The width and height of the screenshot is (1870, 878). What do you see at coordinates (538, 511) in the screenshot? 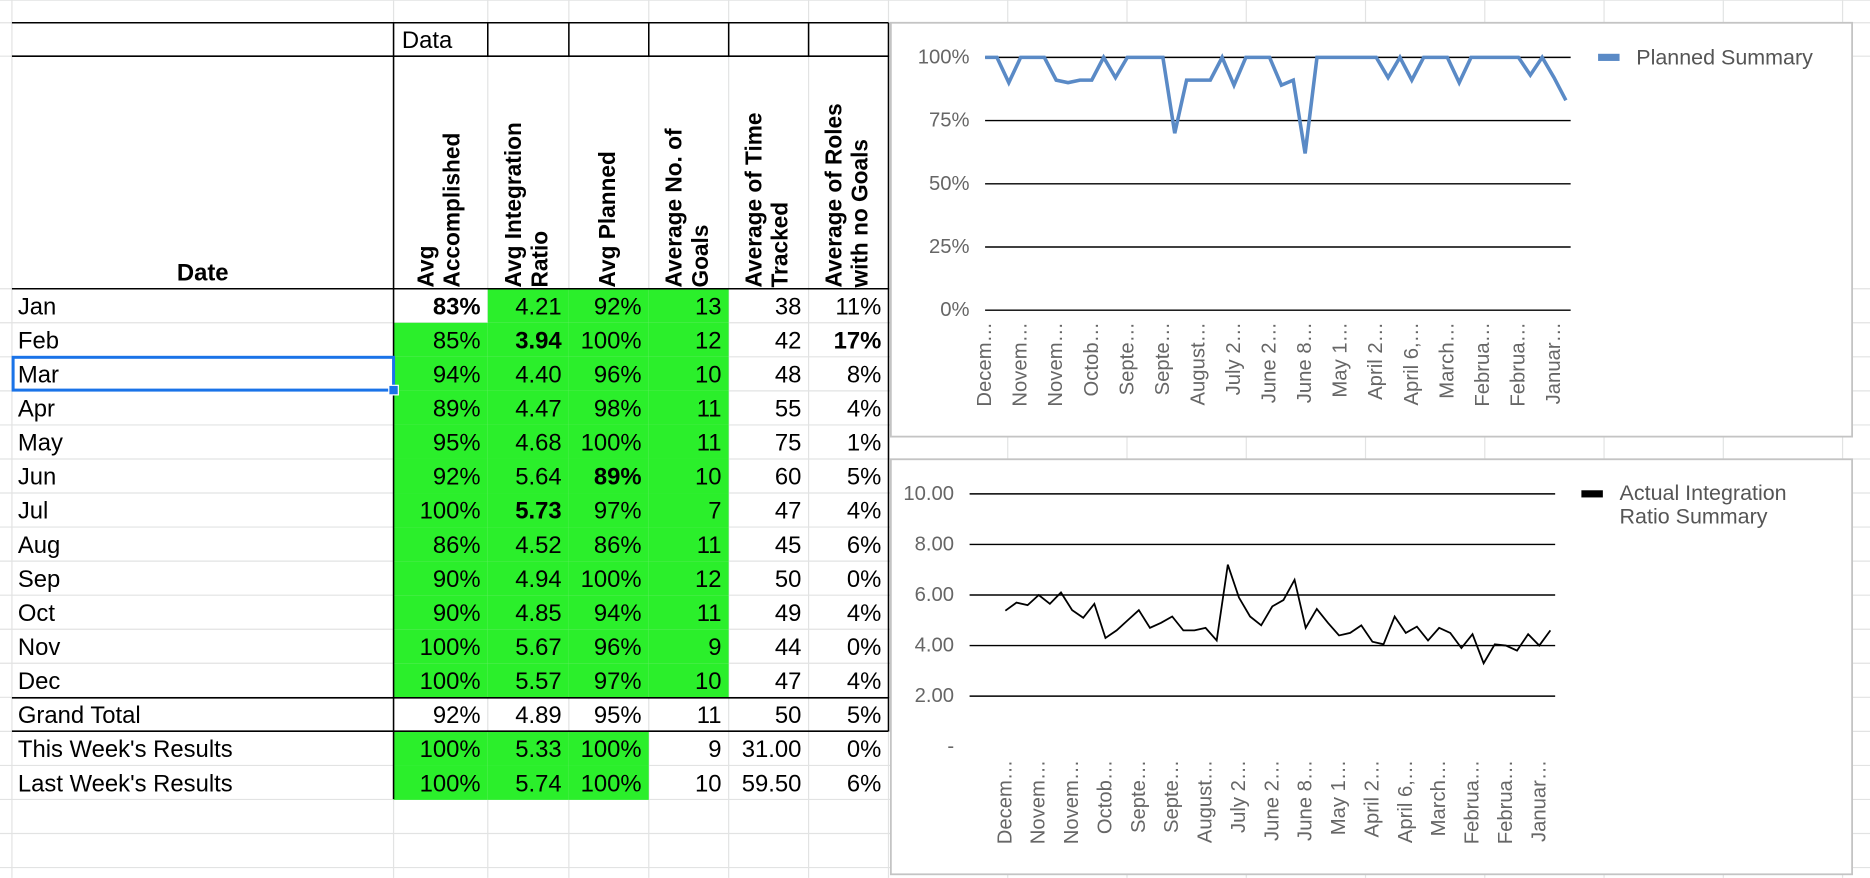
I see `cell-value: 5.73` at bounding box center [538, 511].